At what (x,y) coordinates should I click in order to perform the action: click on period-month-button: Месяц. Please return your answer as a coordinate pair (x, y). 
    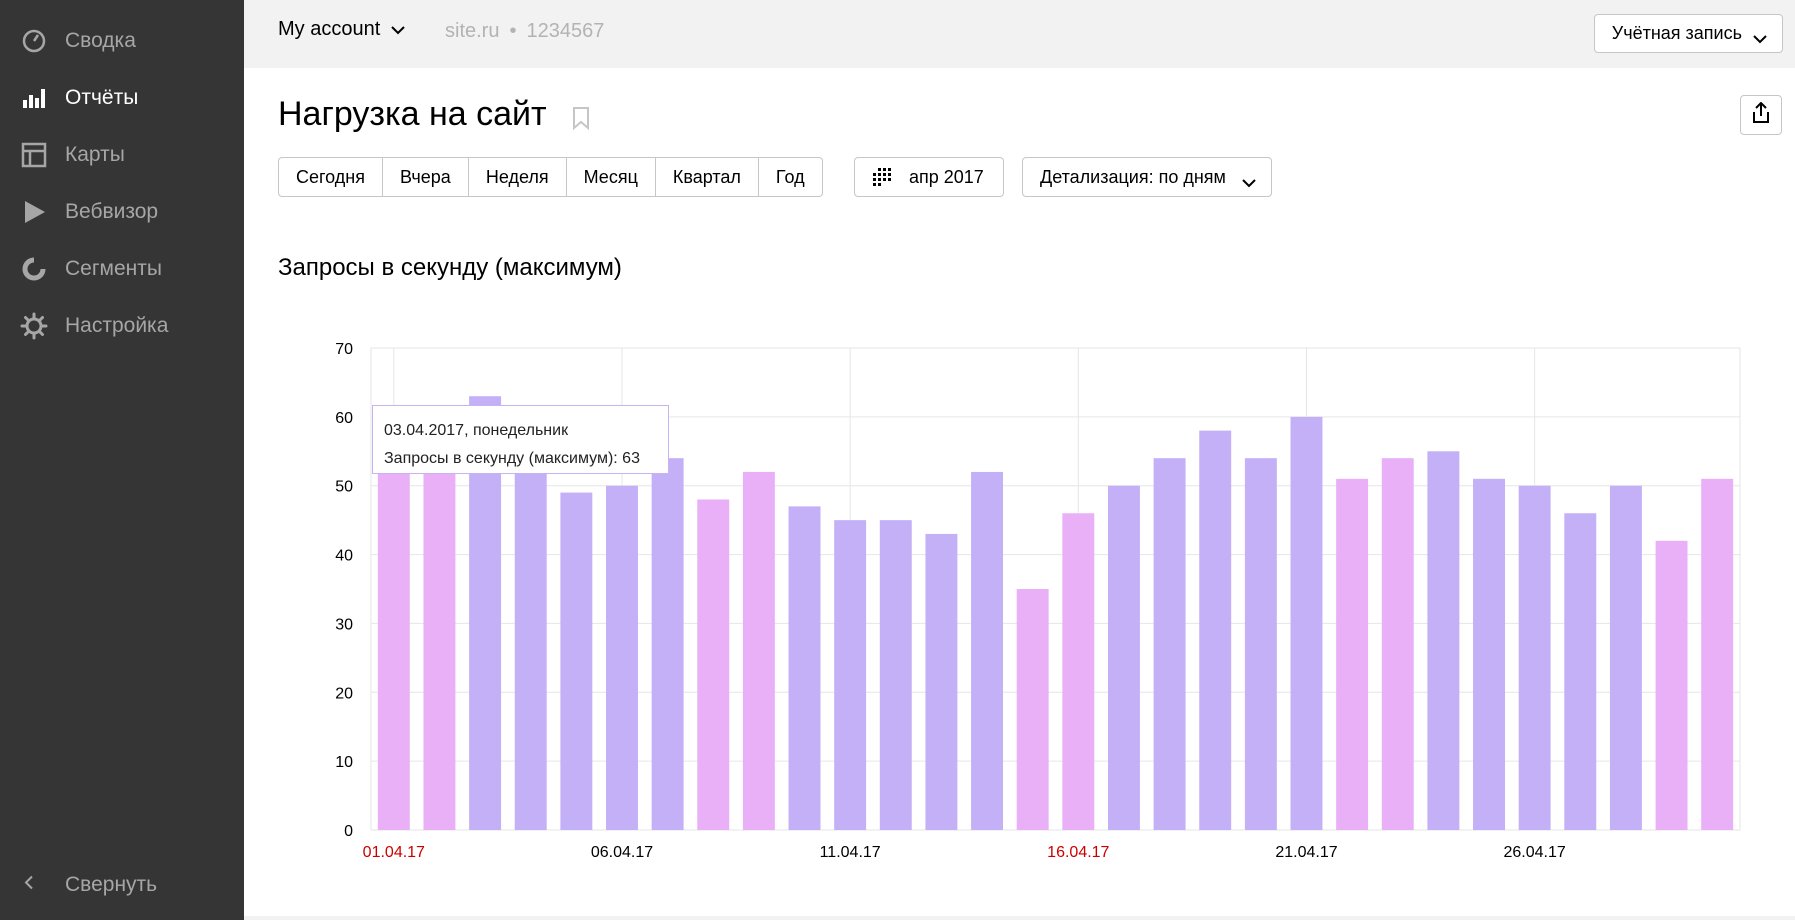
    Looking at the image, I should click on (610, 177).